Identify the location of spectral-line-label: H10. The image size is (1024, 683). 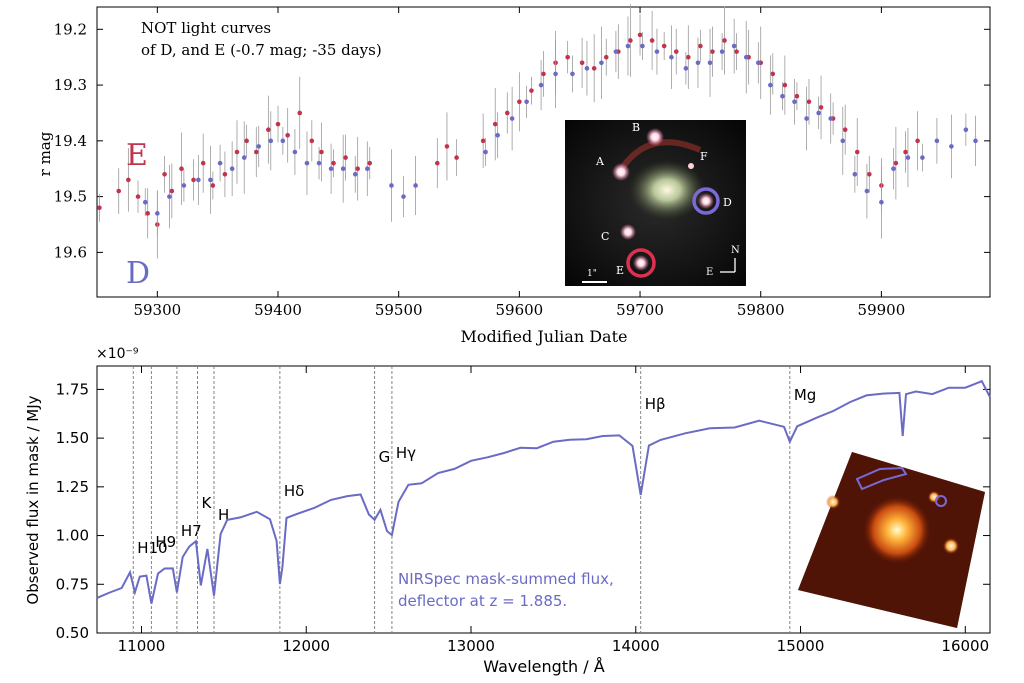
(152, 548).